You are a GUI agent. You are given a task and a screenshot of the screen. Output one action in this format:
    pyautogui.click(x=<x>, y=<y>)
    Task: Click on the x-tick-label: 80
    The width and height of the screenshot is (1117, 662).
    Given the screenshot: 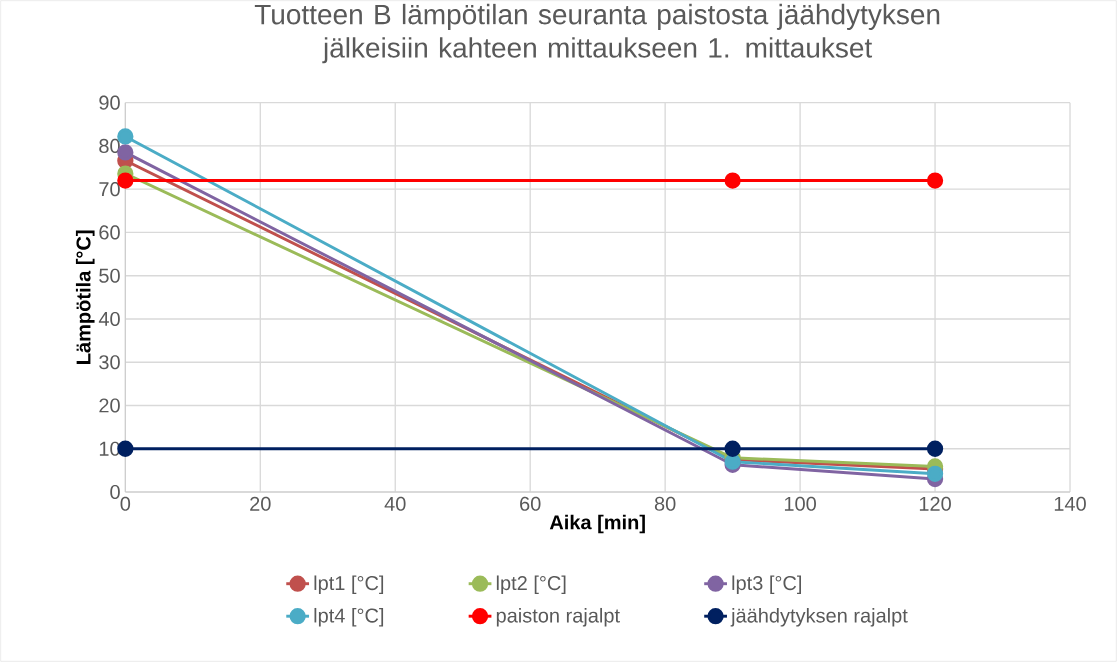 What is the action you would take?
    pyautogui.click(x=665, y=503)
    